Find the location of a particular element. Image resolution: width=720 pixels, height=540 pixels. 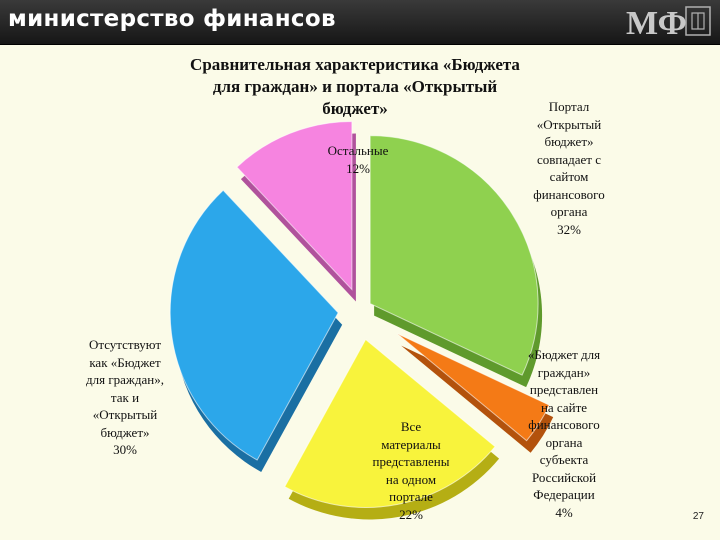

ministry-title: министерство финансов is located at coordinates (172, 19).